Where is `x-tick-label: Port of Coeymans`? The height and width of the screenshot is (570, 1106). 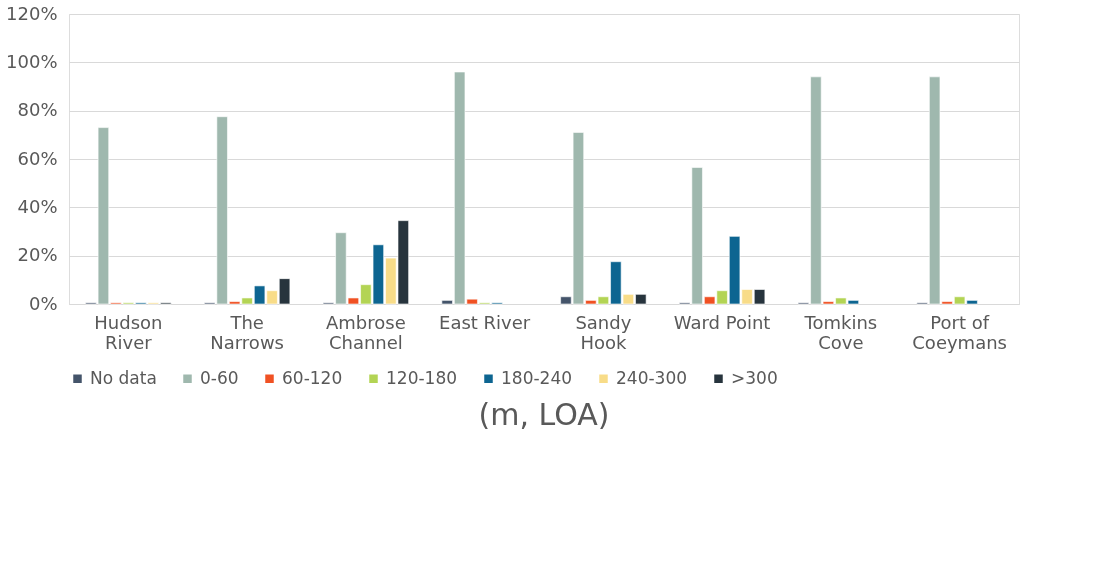 x-tick-label: Port of Coeymans is located at coordinates (959, 332).